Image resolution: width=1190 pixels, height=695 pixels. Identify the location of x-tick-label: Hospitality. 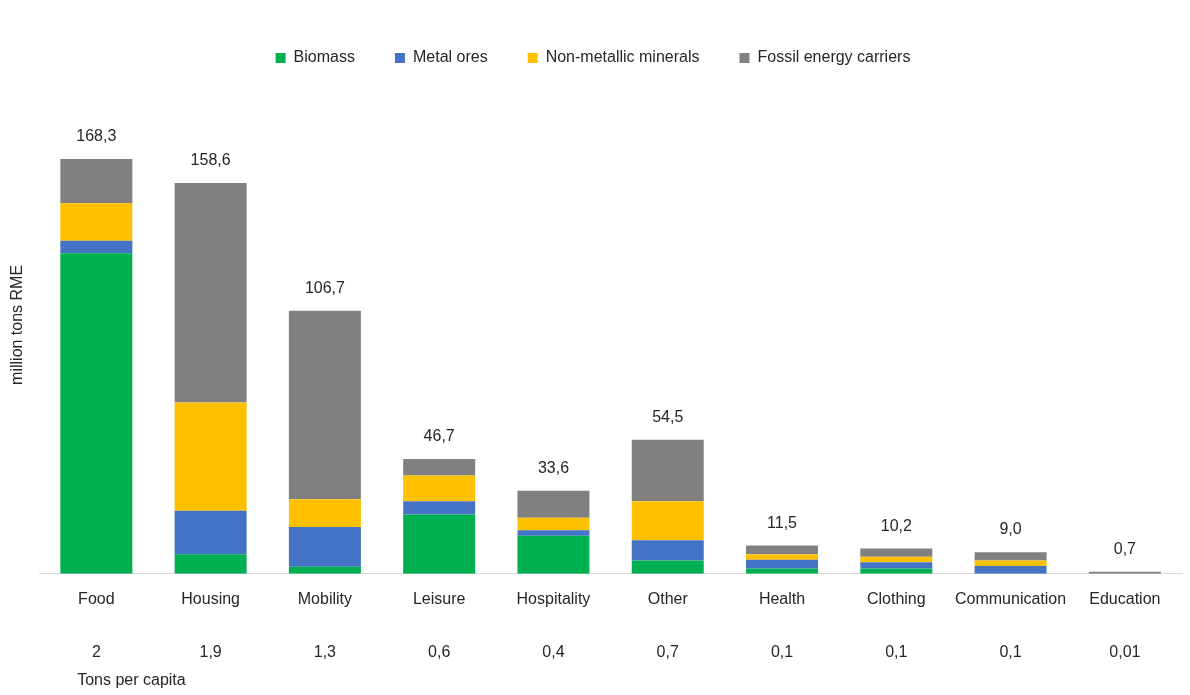
(553, 598).